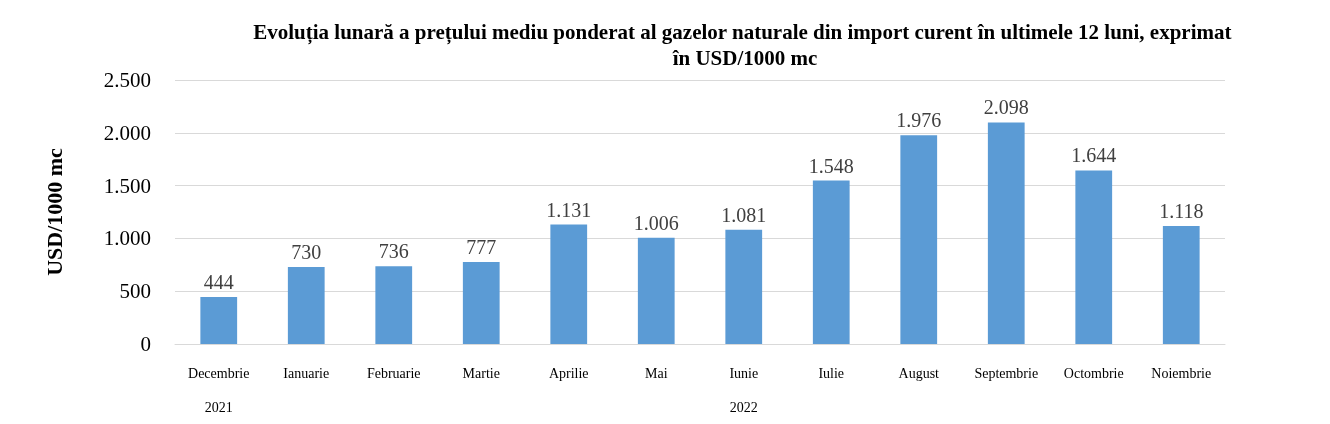 The height and width of the screenshot is (424, 1330). What do you see at coordinates (306, 251) in the screenshot?
I see `data-label: 730` at bounding box center [306, 251].